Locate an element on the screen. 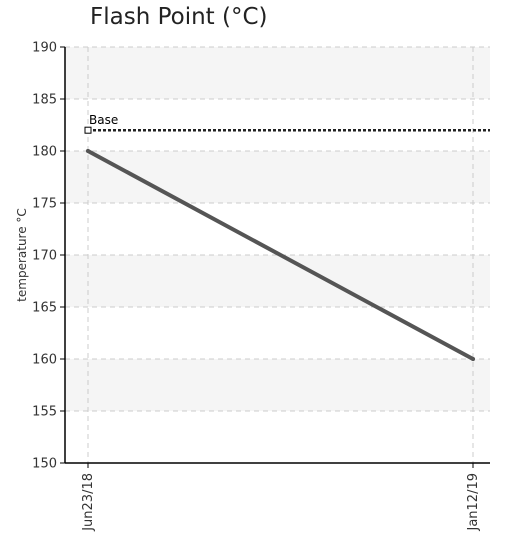 The width and height of the screenshot is (506, 545). reference-marker is located at coordinates (88, 130).